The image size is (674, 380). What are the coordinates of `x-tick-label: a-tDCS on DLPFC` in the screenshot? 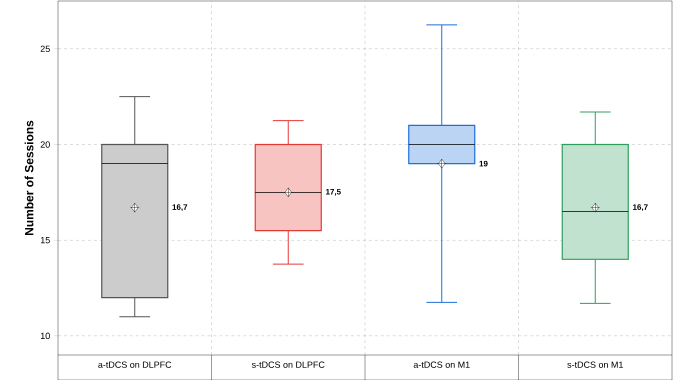 It's located at (135, 365).